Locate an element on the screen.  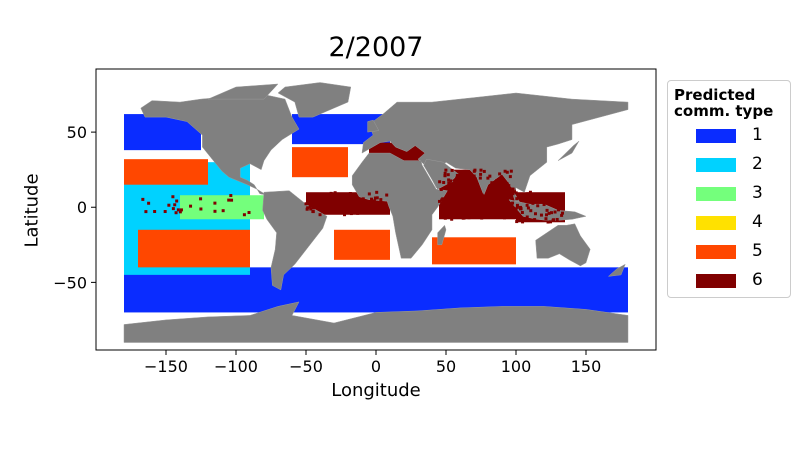
chart-title: 2/2007 is located at coordinates (376, 47).